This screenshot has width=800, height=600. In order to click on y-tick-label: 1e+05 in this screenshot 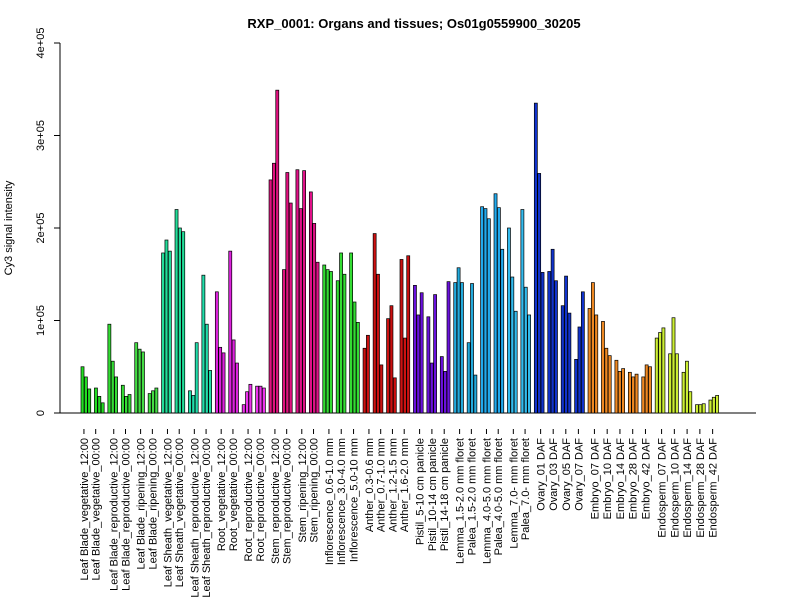, I will do `click(41, 320)`.